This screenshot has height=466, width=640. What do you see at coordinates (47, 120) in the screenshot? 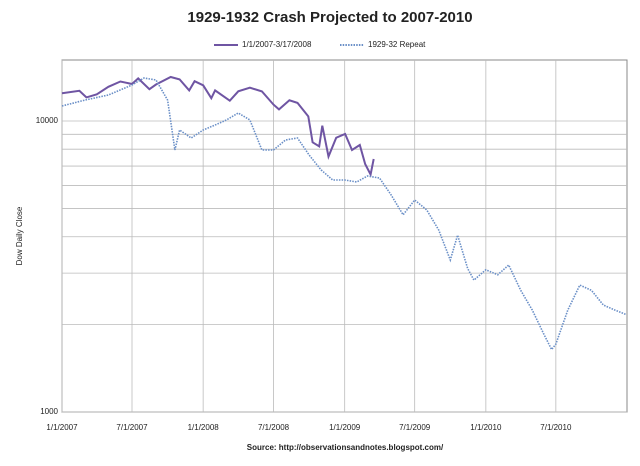
I see `y-tick-label: 10000` at bounding box center [47, 120].